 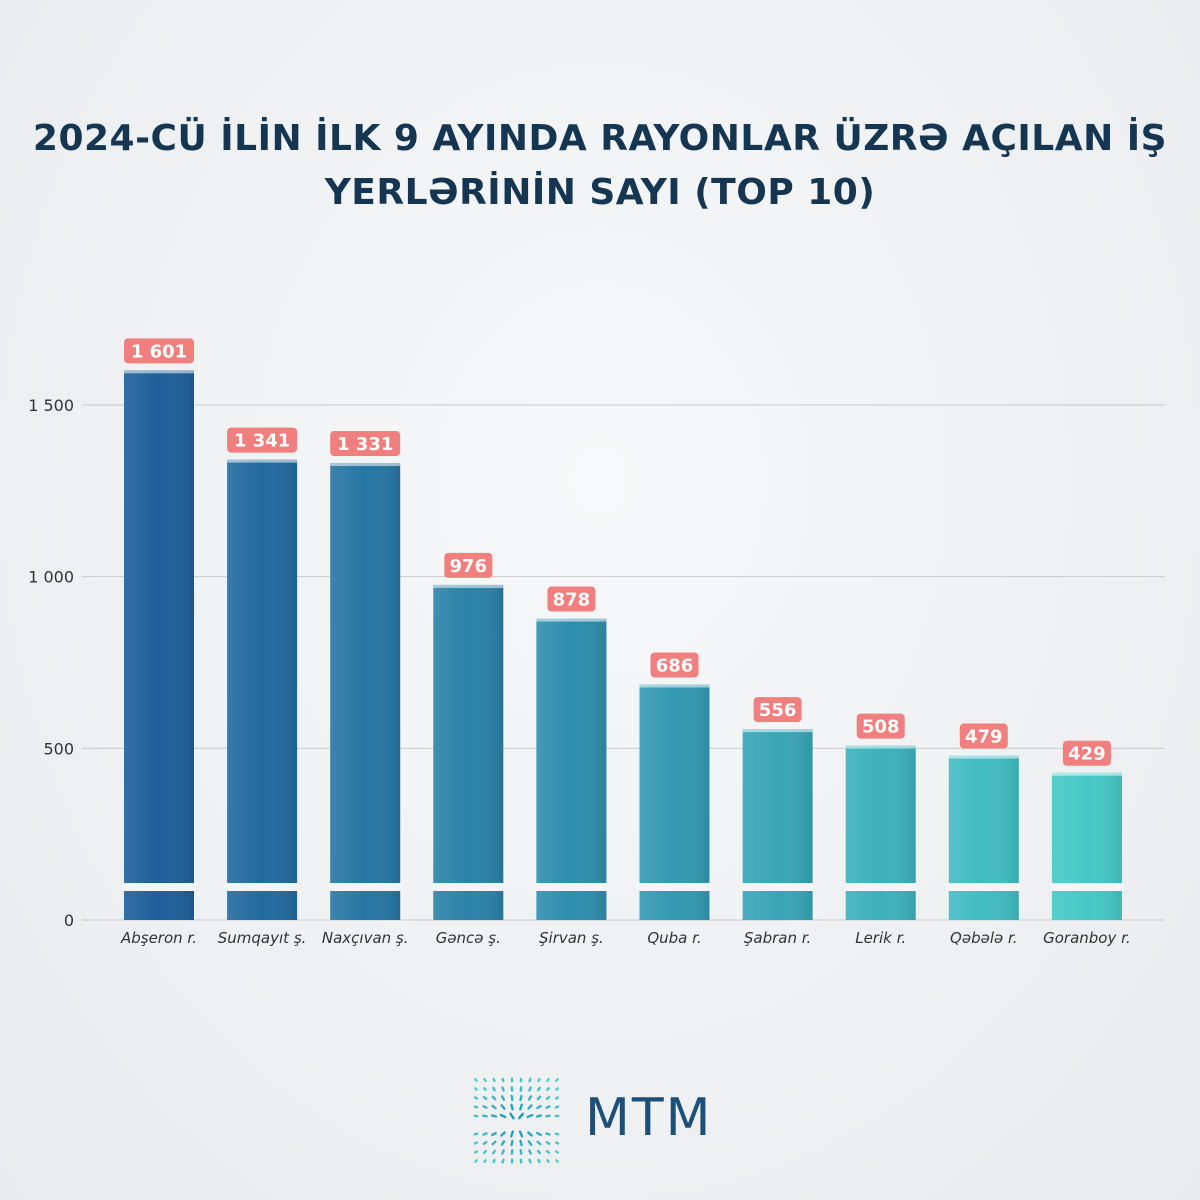 What do you see at coordinates (777, 938) in the screenshot?
I see `x-tick-label: Şabran r.` at bounding box center [777, 938].